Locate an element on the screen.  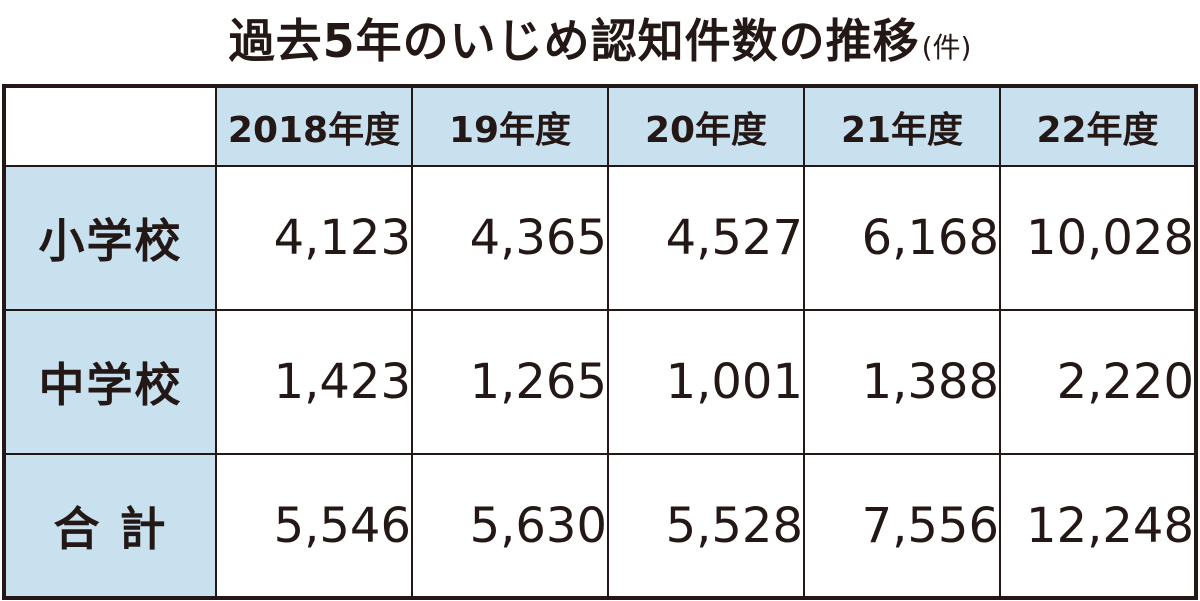
table-cell: 2,220 is located at coordinates (1098, 382).